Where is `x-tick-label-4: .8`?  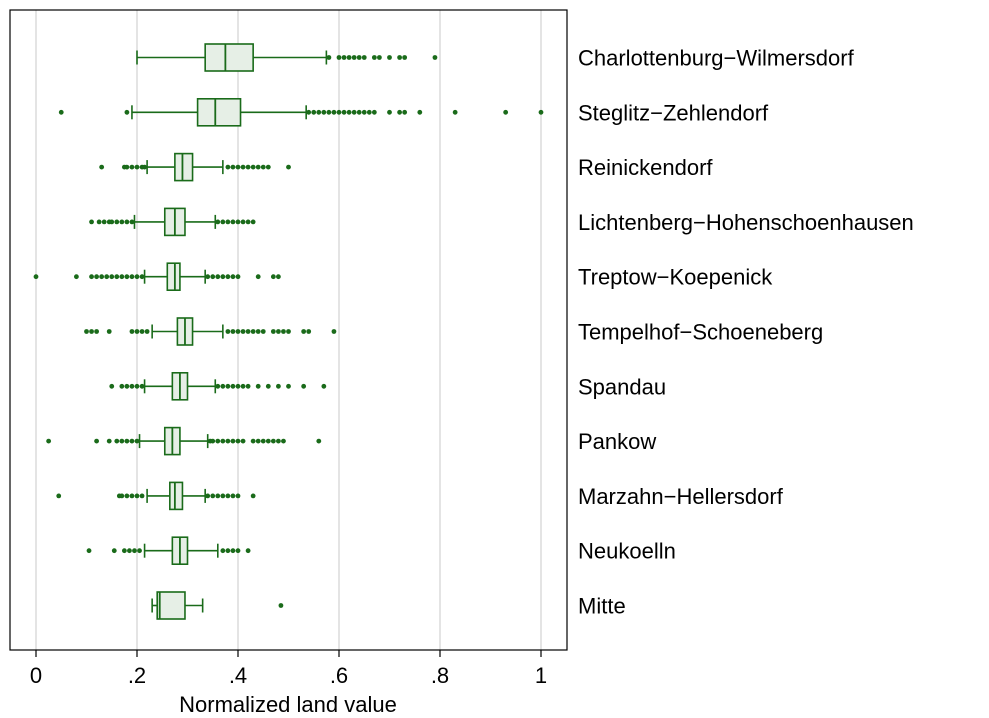 x-tick-label-4: .8 is located at coordinates (440, 675).